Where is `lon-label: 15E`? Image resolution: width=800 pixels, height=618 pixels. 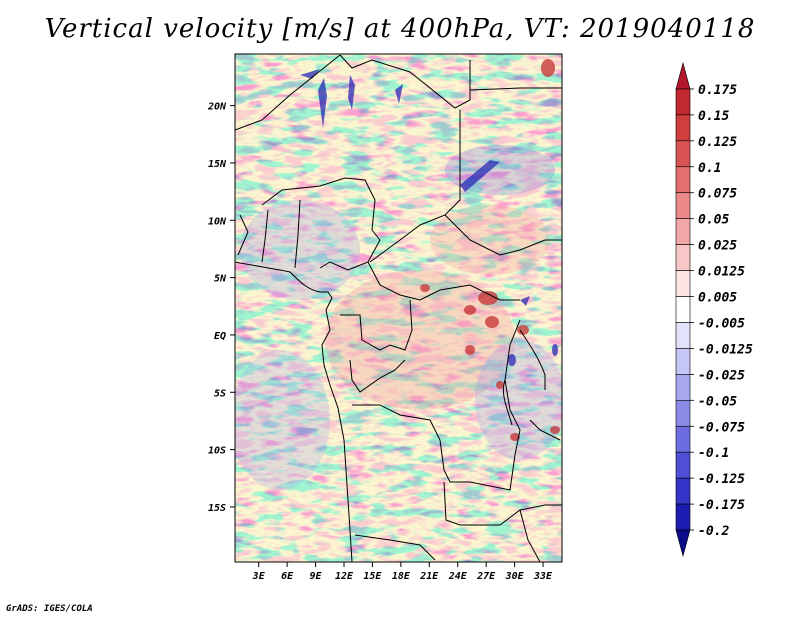
lon-label: 15E is located at coordinates (372, 576).